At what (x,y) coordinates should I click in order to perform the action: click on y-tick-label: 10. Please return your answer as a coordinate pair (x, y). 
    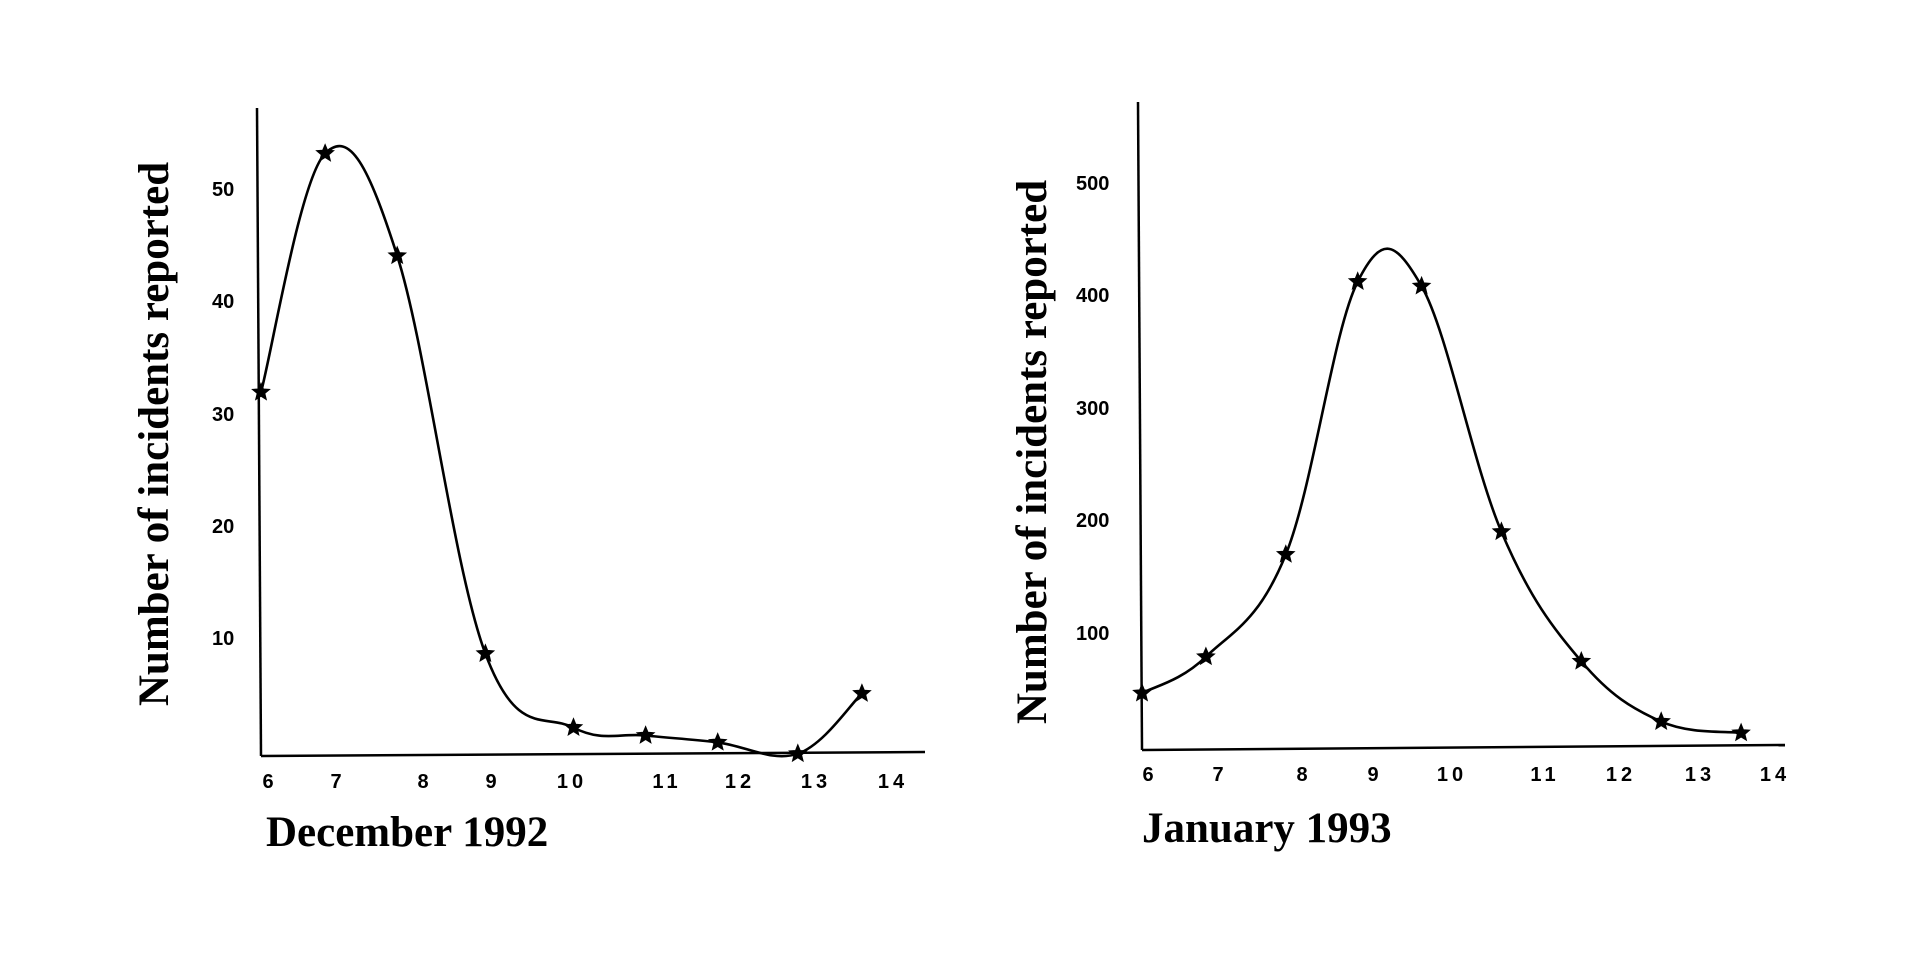
    Looking at the image, I should click on (223, 639).